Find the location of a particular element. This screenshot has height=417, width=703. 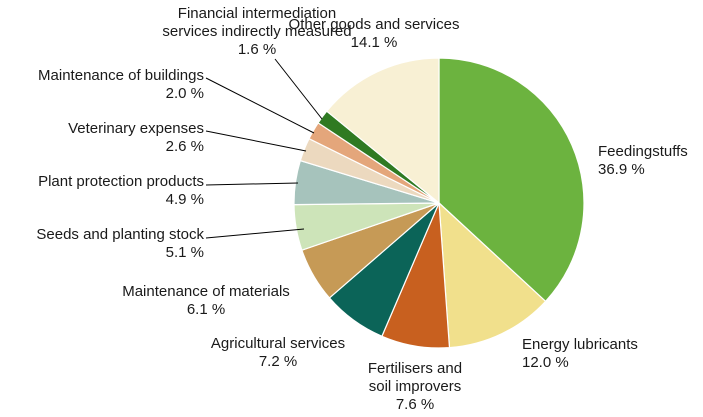

slice-label-value: 14.1 % is located at coordinates (374, 42).